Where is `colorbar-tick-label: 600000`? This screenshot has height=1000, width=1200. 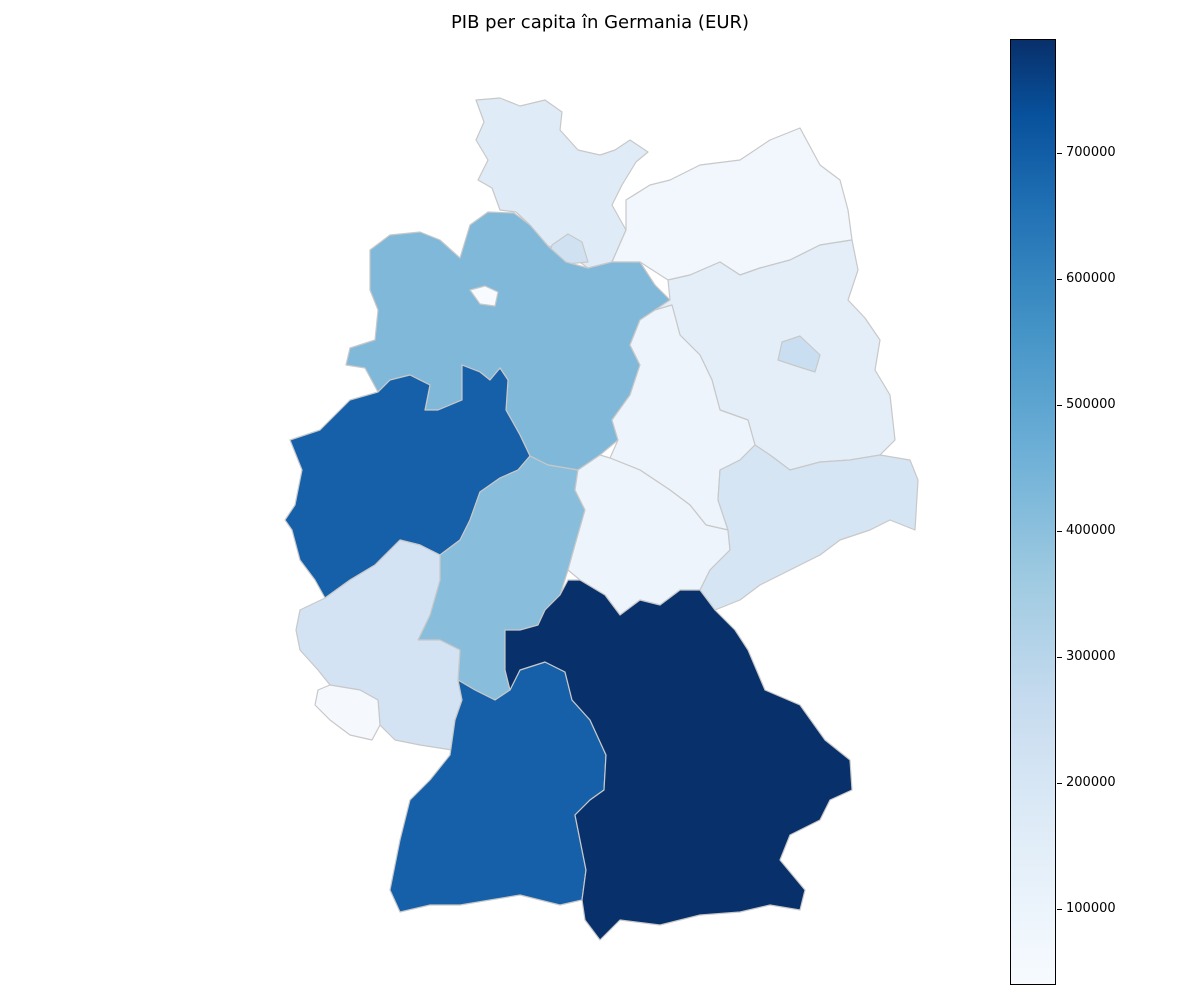
colorbar-tick-label: 600000 is located at coordinates (1091, 279).